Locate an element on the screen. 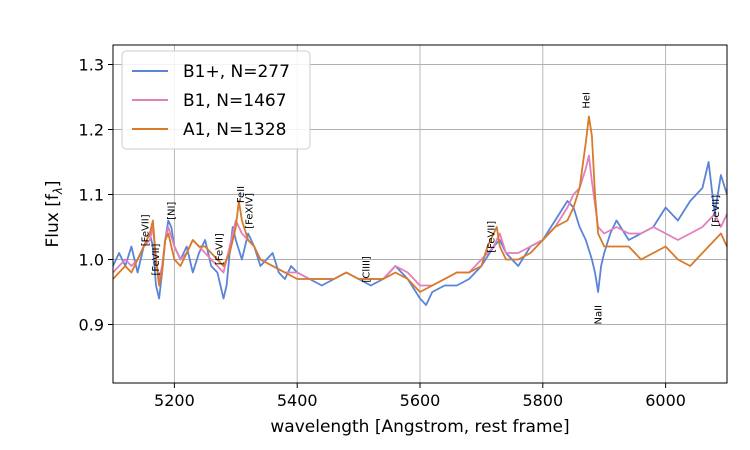  x-tick-label: 5200 is located at coordinates (174, 400).